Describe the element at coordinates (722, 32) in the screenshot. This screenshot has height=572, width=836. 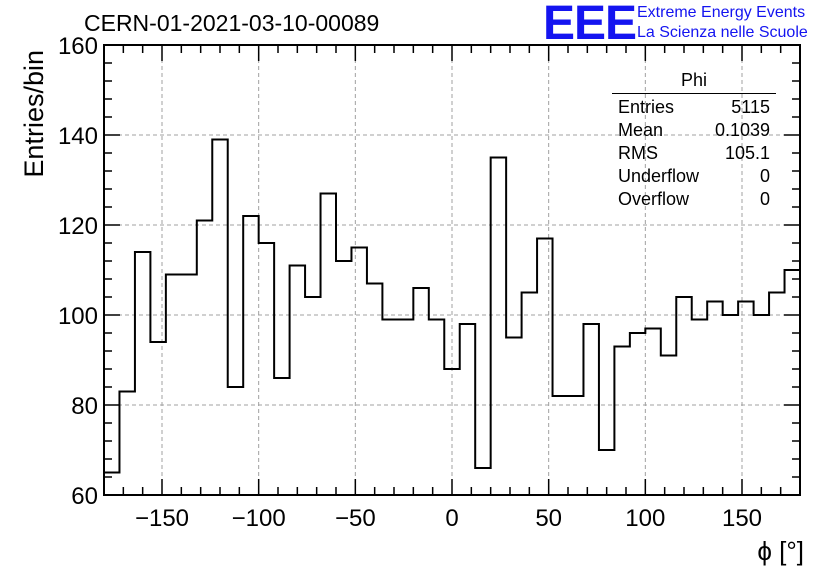
I see `logo-subtitle-line2: La Scienza nelle Scuole` at that location.